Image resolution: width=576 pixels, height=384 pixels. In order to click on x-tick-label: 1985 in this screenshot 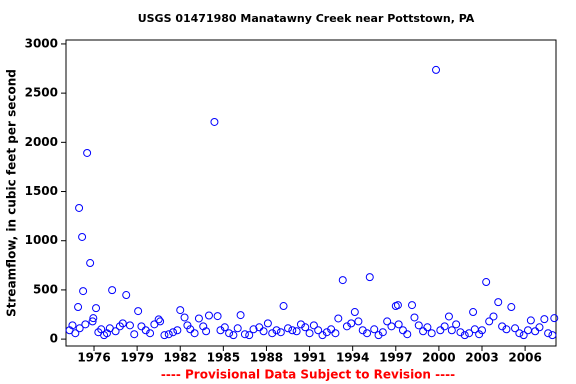, I will do `click(223, 358)`.